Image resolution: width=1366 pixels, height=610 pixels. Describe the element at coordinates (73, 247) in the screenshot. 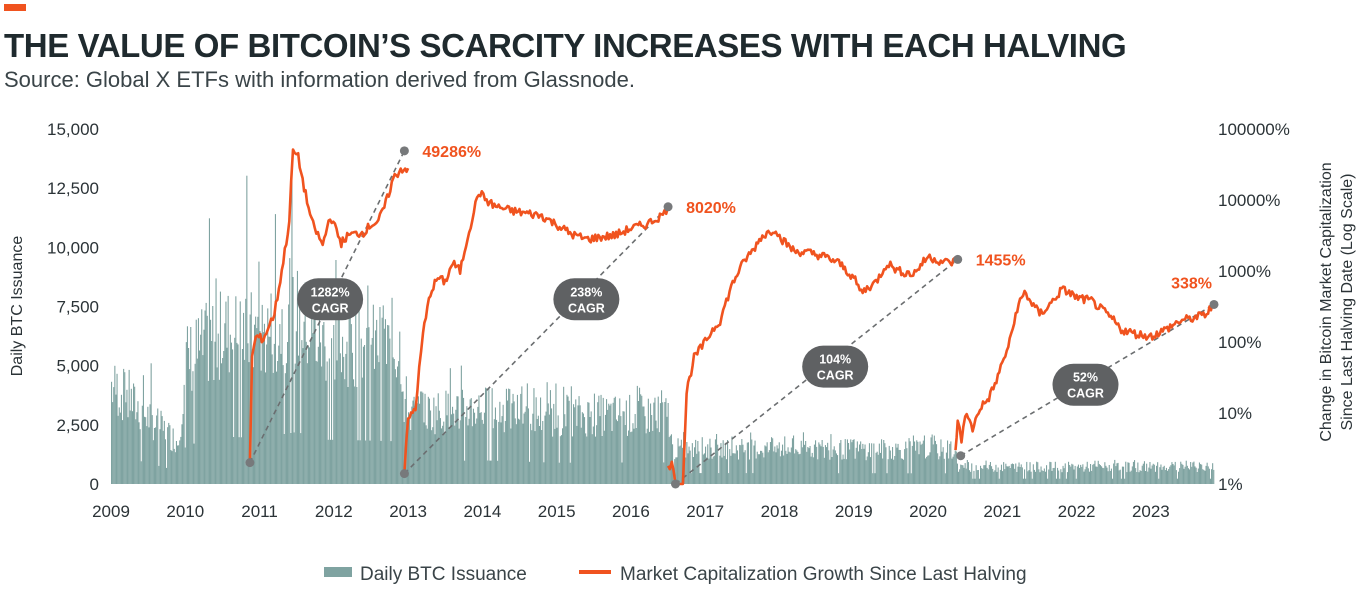

I see `left-tick-label: 10,000` at that location.